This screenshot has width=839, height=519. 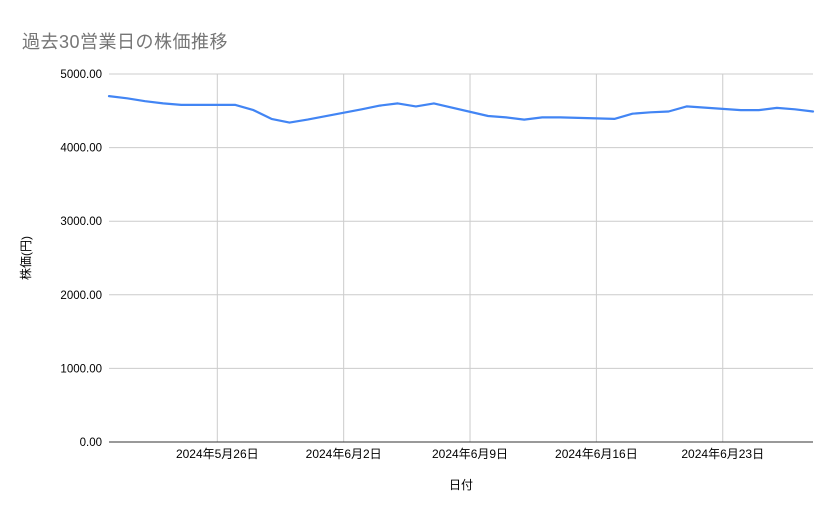 What do you see at coordinates (91, 443) in the screenshot?
I see `y-tick-label: 0.00` at bounding box center [91, 443].